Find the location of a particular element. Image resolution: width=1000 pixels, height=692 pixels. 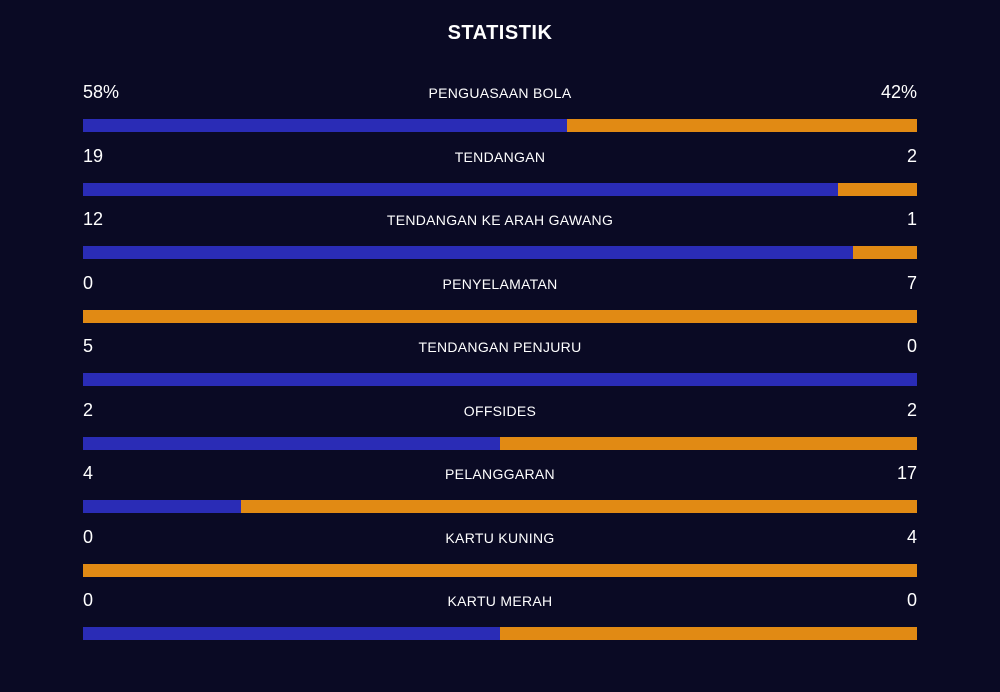

home-value: 4 is located at coordinates (88, 473).